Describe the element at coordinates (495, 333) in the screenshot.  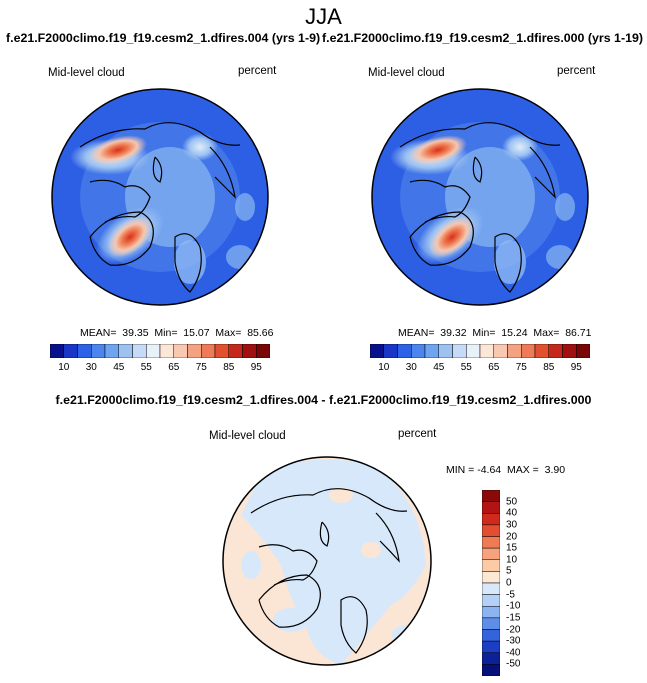
I see `right-stats: MEAN= 39.32 Min= 15.24 Max= 86.71` at that location.